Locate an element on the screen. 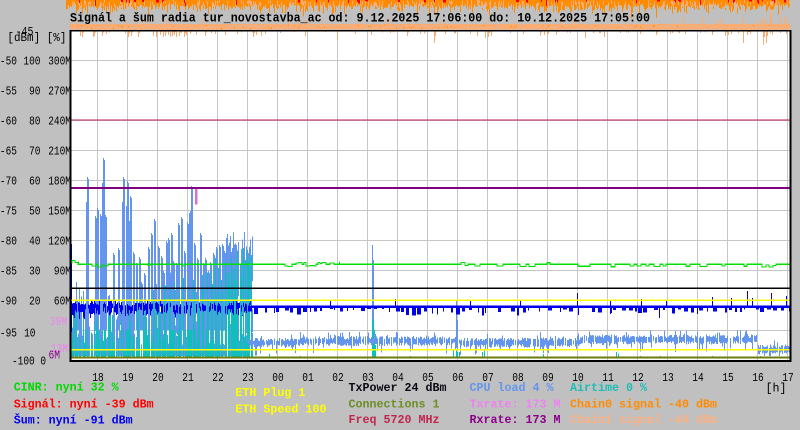 This screenshot has height=430, width=800. svg-text: -100 0 is located at coordinates (29, 362).